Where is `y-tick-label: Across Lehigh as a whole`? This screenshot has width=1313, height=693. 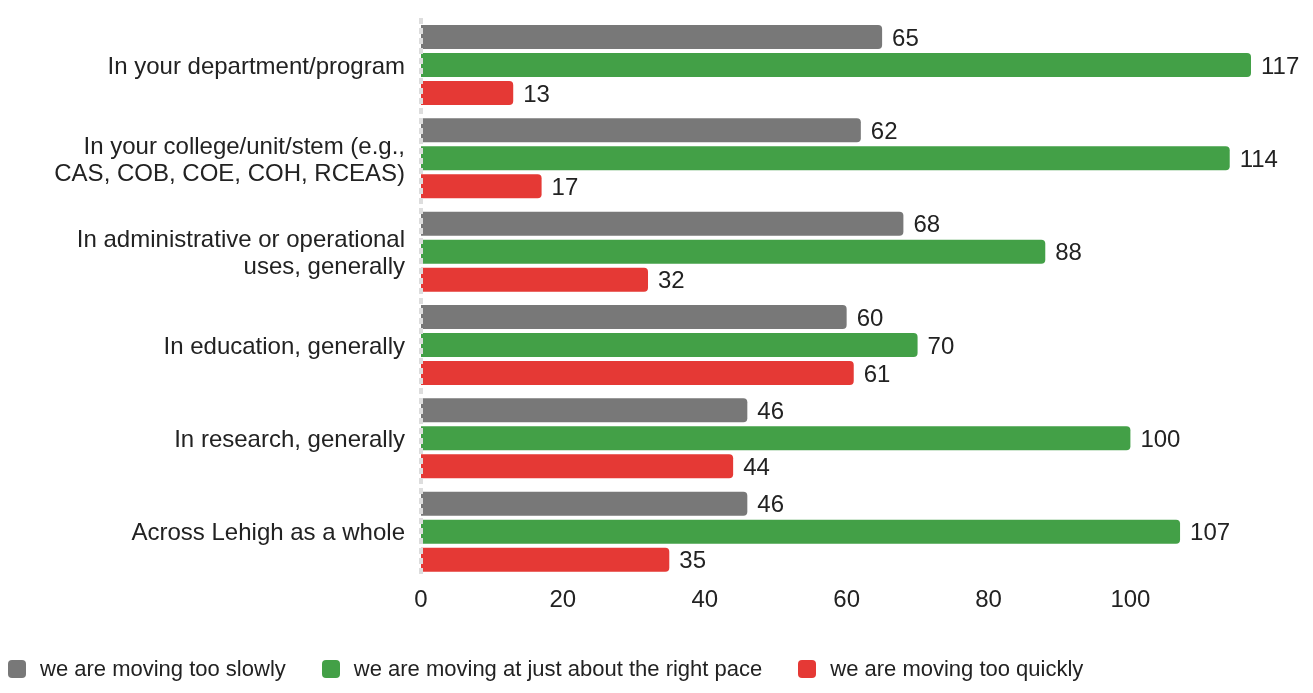 y-tick-label: Across Lehigh as a whole is located at coordinates (268, 531).